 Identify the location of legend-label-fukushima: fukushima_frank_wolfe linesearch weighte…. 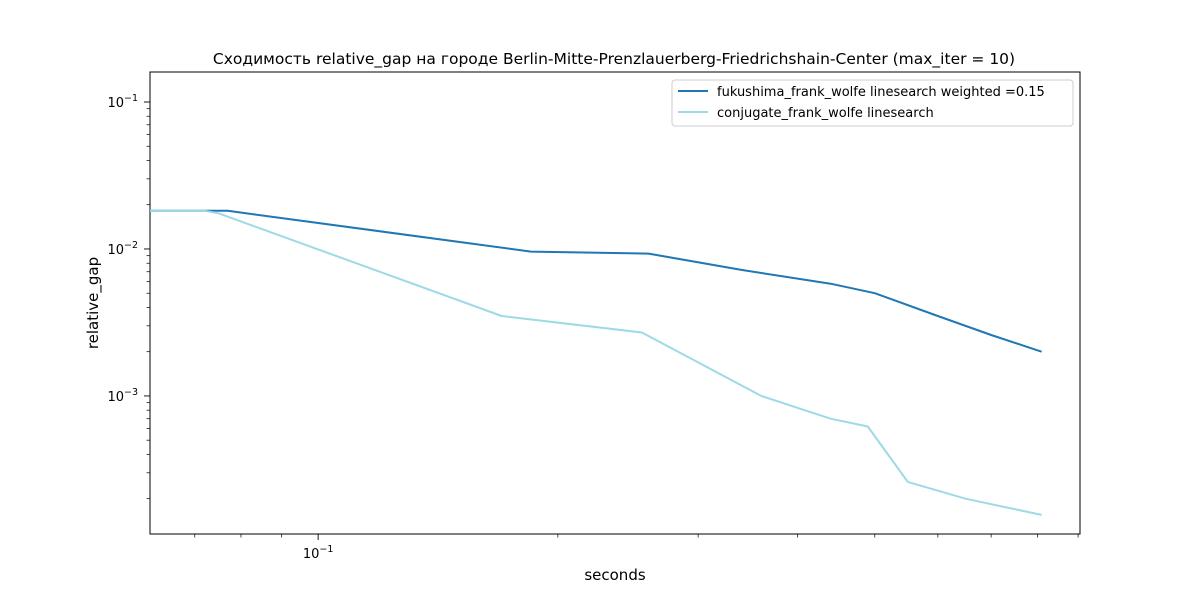
(881, 92).